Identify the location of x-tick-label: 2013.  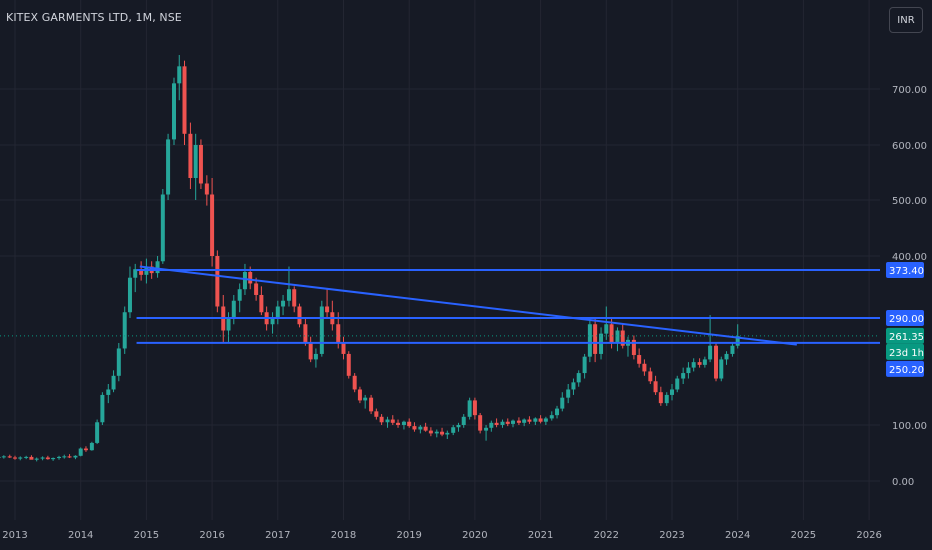
(14, 535).